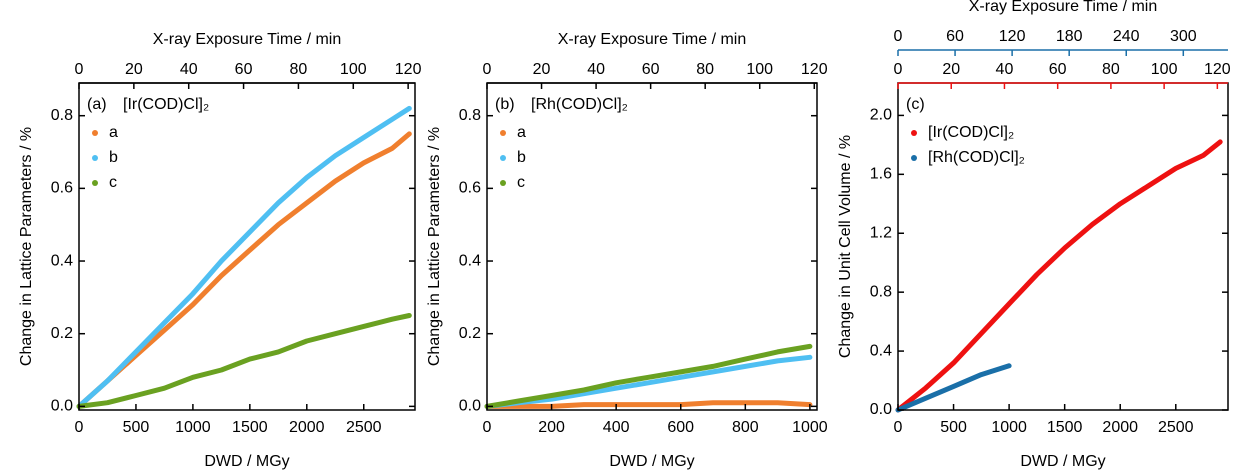 The image size is (1244, 473). Describe the element at coordinates (97, 104) in the screenshot. I see `panel-label: (a)` at that location.